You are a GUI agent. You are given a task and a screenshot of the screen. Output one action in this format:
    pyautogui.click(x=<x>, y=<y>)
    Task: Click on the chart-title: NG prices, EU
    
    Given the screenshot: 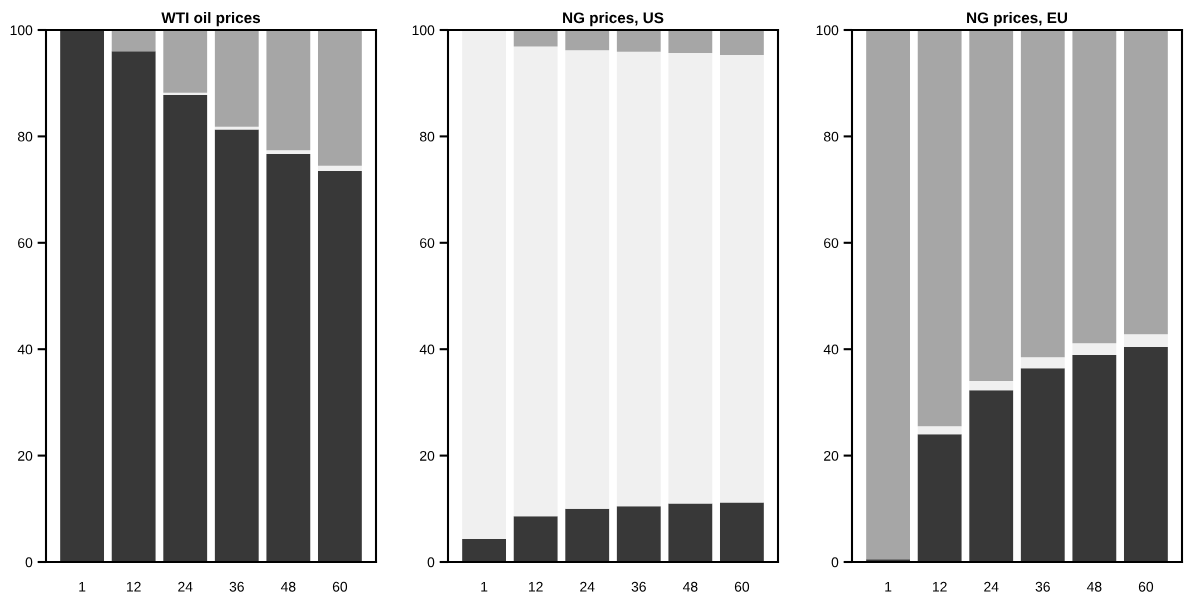 What is the action you would take?
    pyautogui.click(x=1017, y=19)
    